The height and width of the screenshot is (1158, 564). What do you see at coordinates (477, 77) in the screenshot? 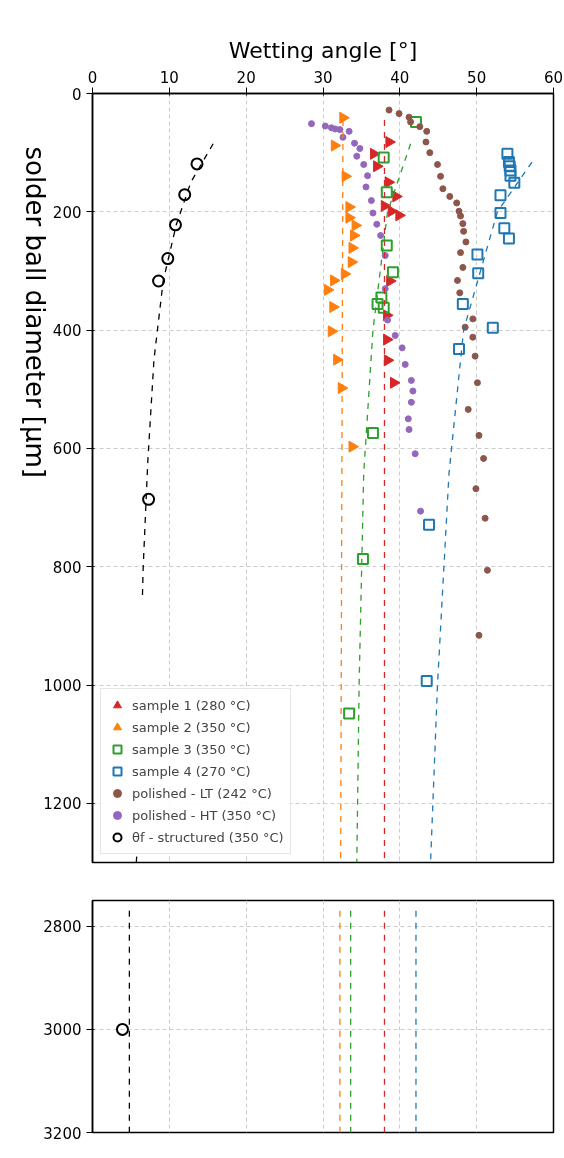
I see `x-tick-label: 50` at bounding box center [477, 77].